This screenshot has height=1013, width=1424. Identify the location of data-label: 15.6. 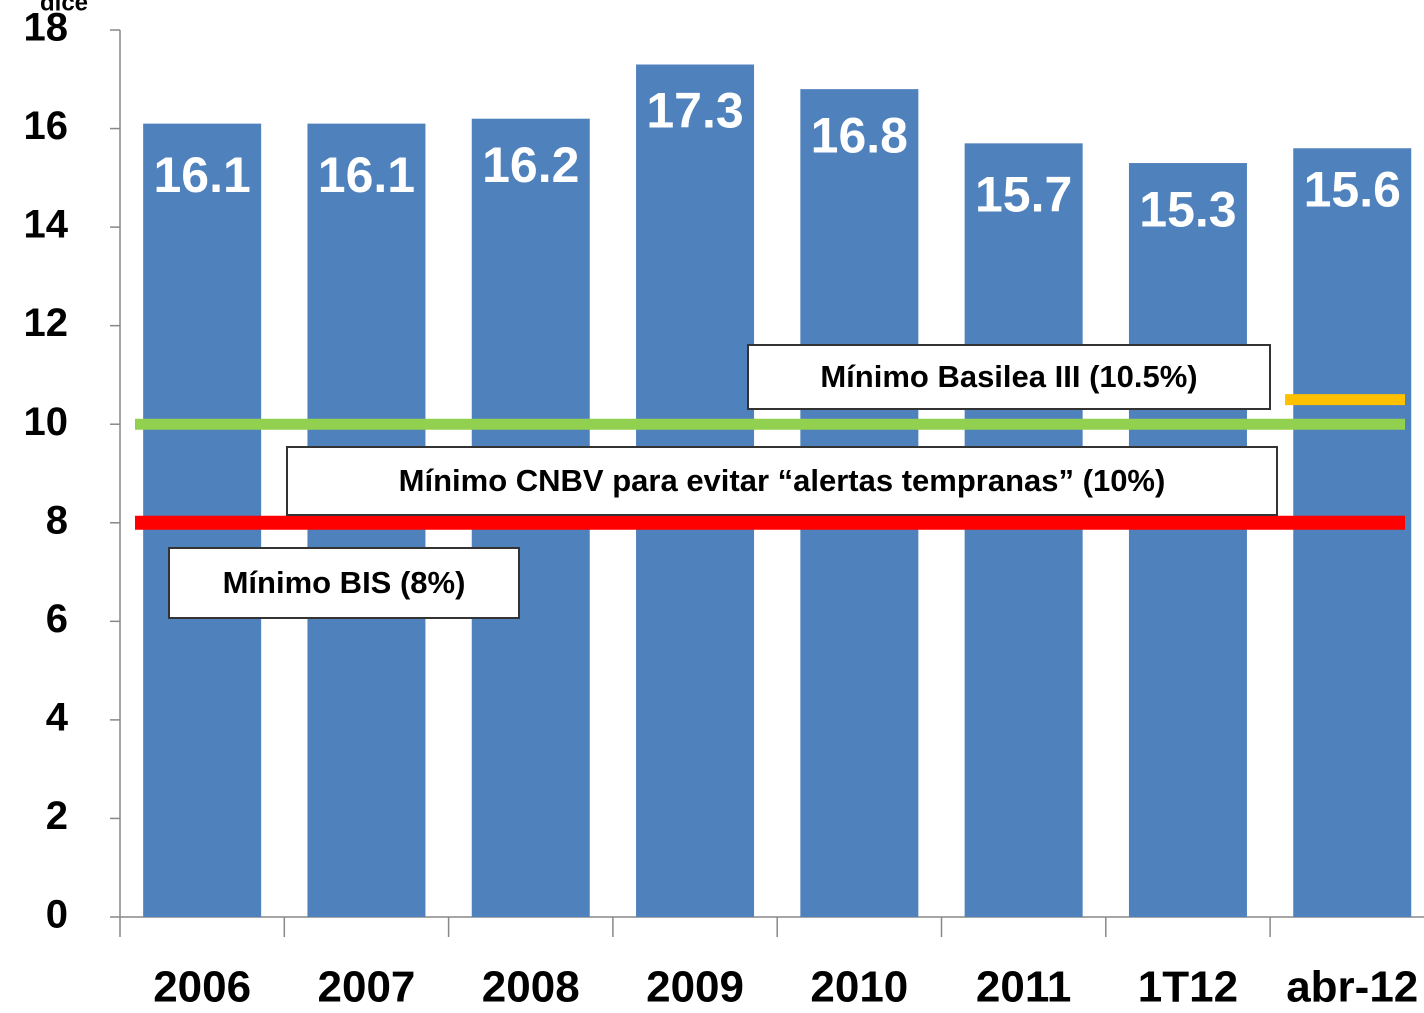
(1352, 189).